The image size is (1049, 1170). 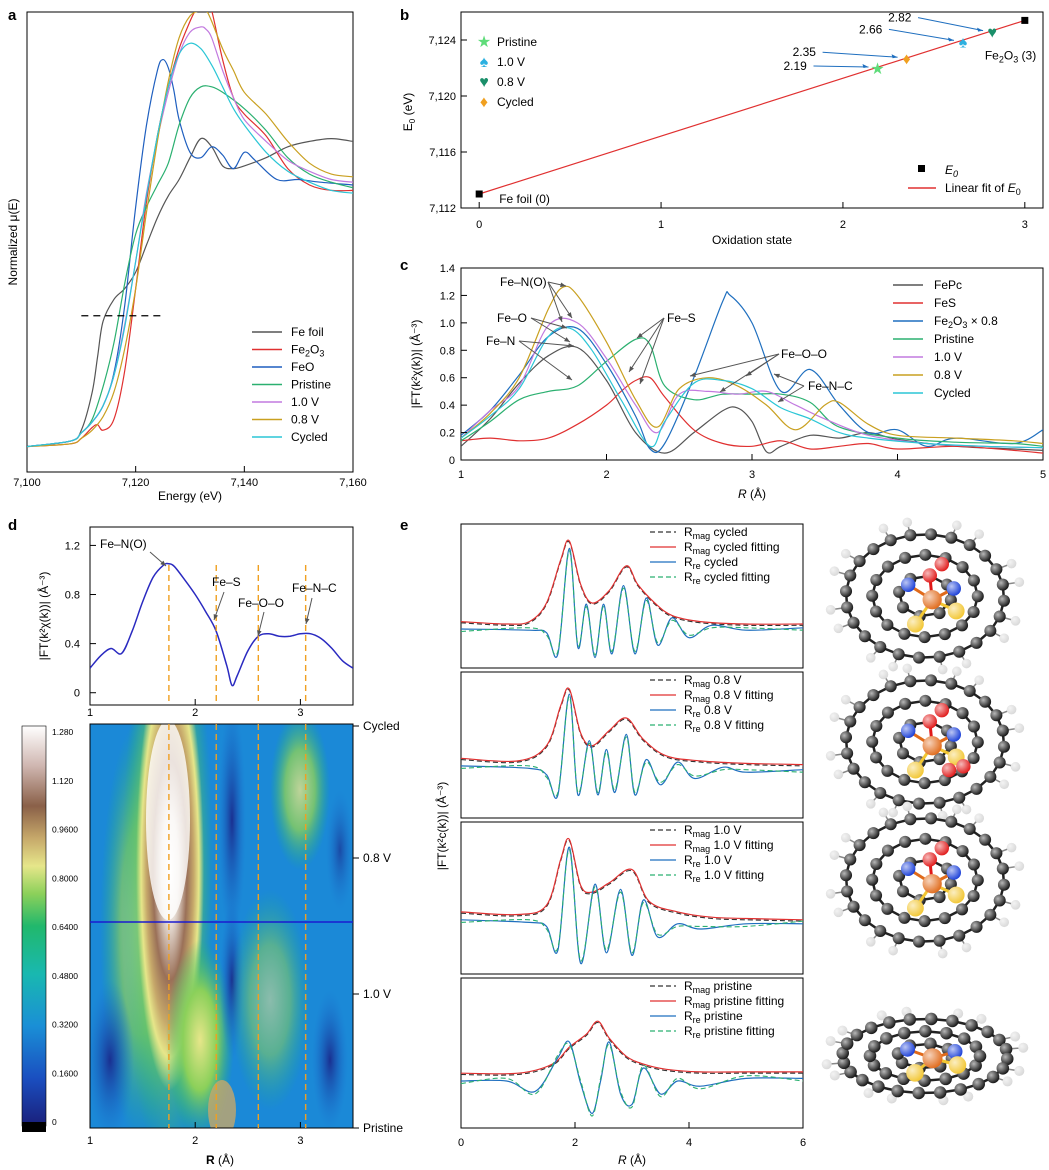 What do you see at coordinates (669, 339) in the screenshot?
I see `panel-c-annotations: Fe–N(O) Fe–O Fe–N Fe–S Fe–O–O Fe–N–C` at bounding box center [669, 339].